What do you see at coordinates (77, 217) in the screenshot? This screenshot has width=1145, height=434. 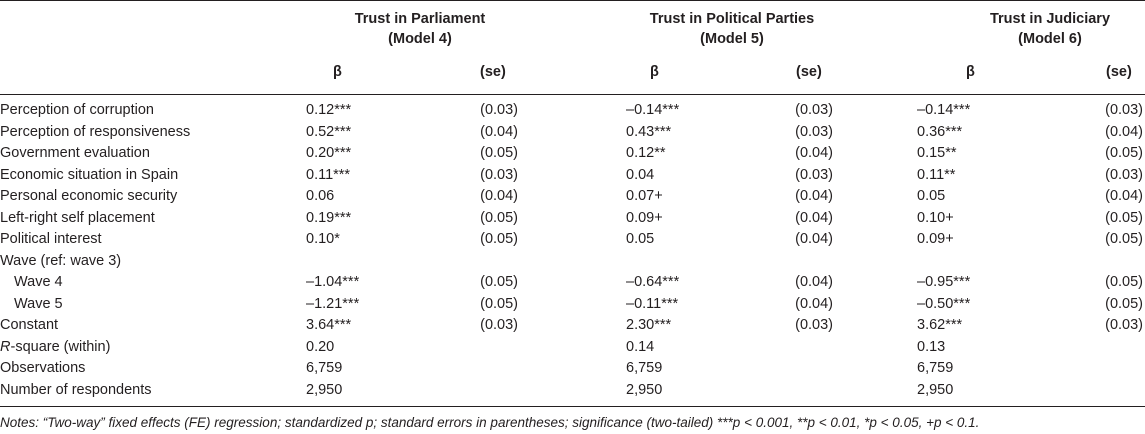 I see `row-label: Left-right self placement` at bounding box center [77, 217].